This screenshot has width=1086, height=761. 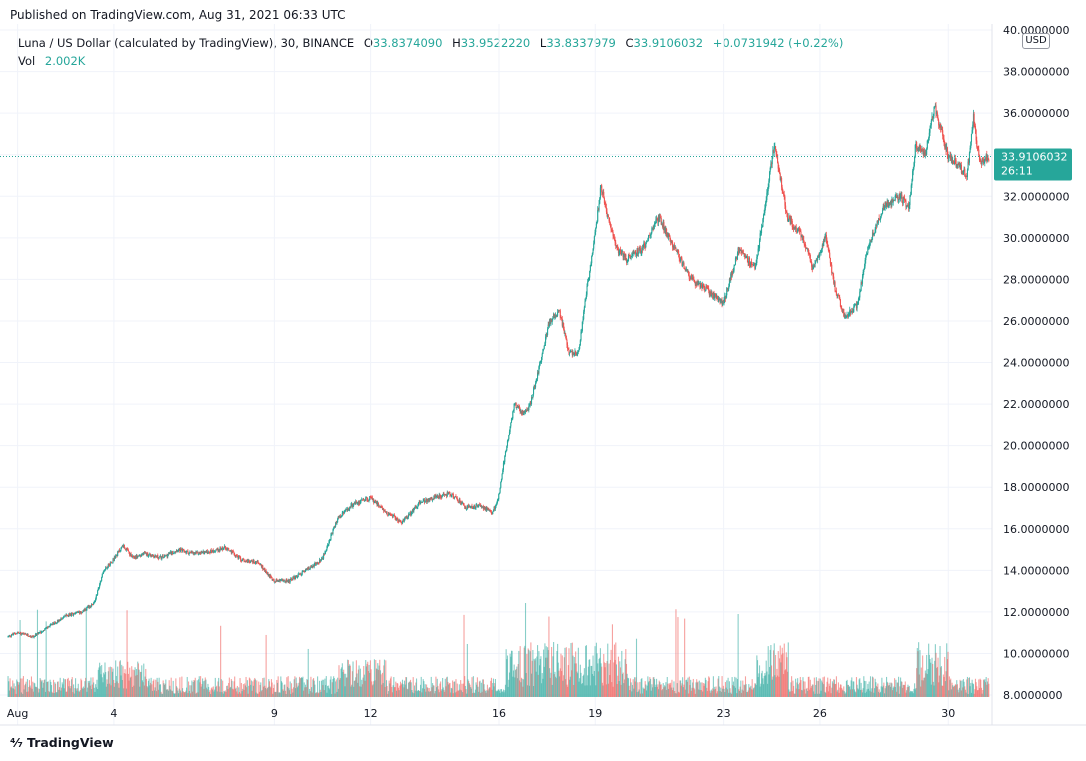 What do you see at coordinates (481, 713) in the screenshot?
I see `time-axis: Aug 4 9 12 16 19 23 26 30` at bounding box center [481, 713].